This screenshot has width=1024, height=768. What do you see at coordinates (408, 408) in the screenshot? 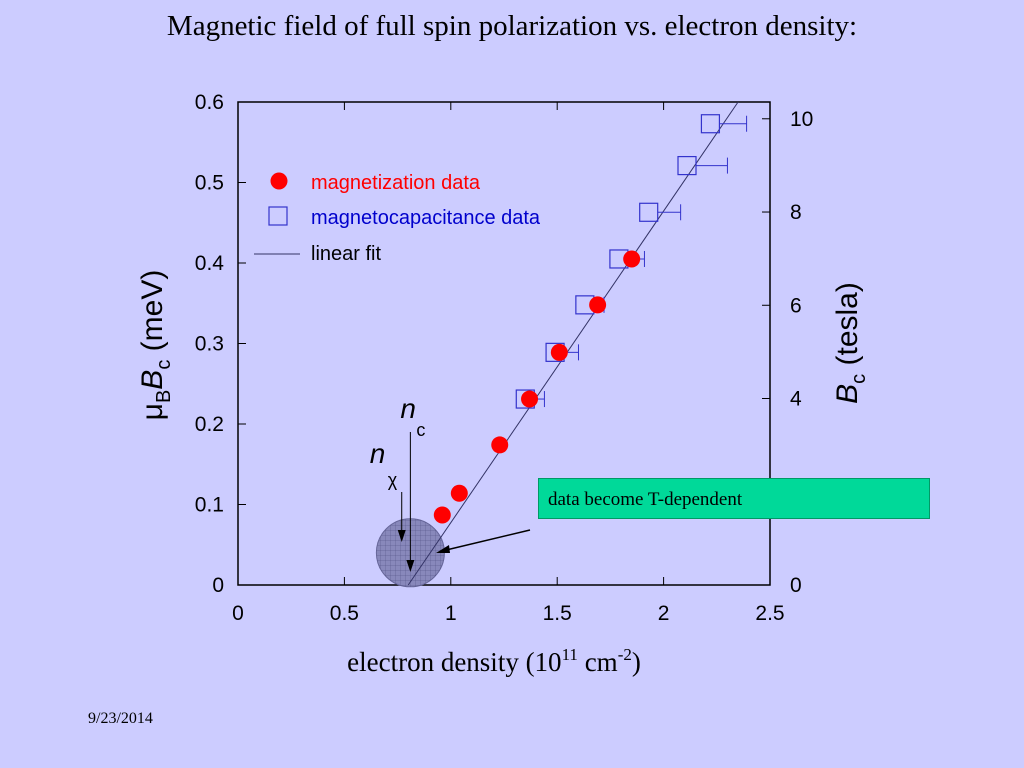
I see `nc-label: n` at bounding box center [408, 408].